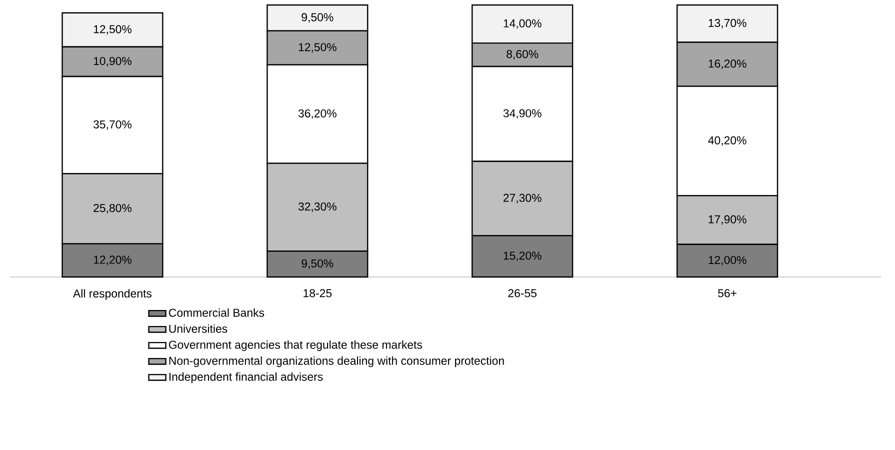 The width and height of the screenshot is (895, 450). Describe the element at coordinates (198, 328) in the screenshot. I see `legend-label: Universities` at that location.